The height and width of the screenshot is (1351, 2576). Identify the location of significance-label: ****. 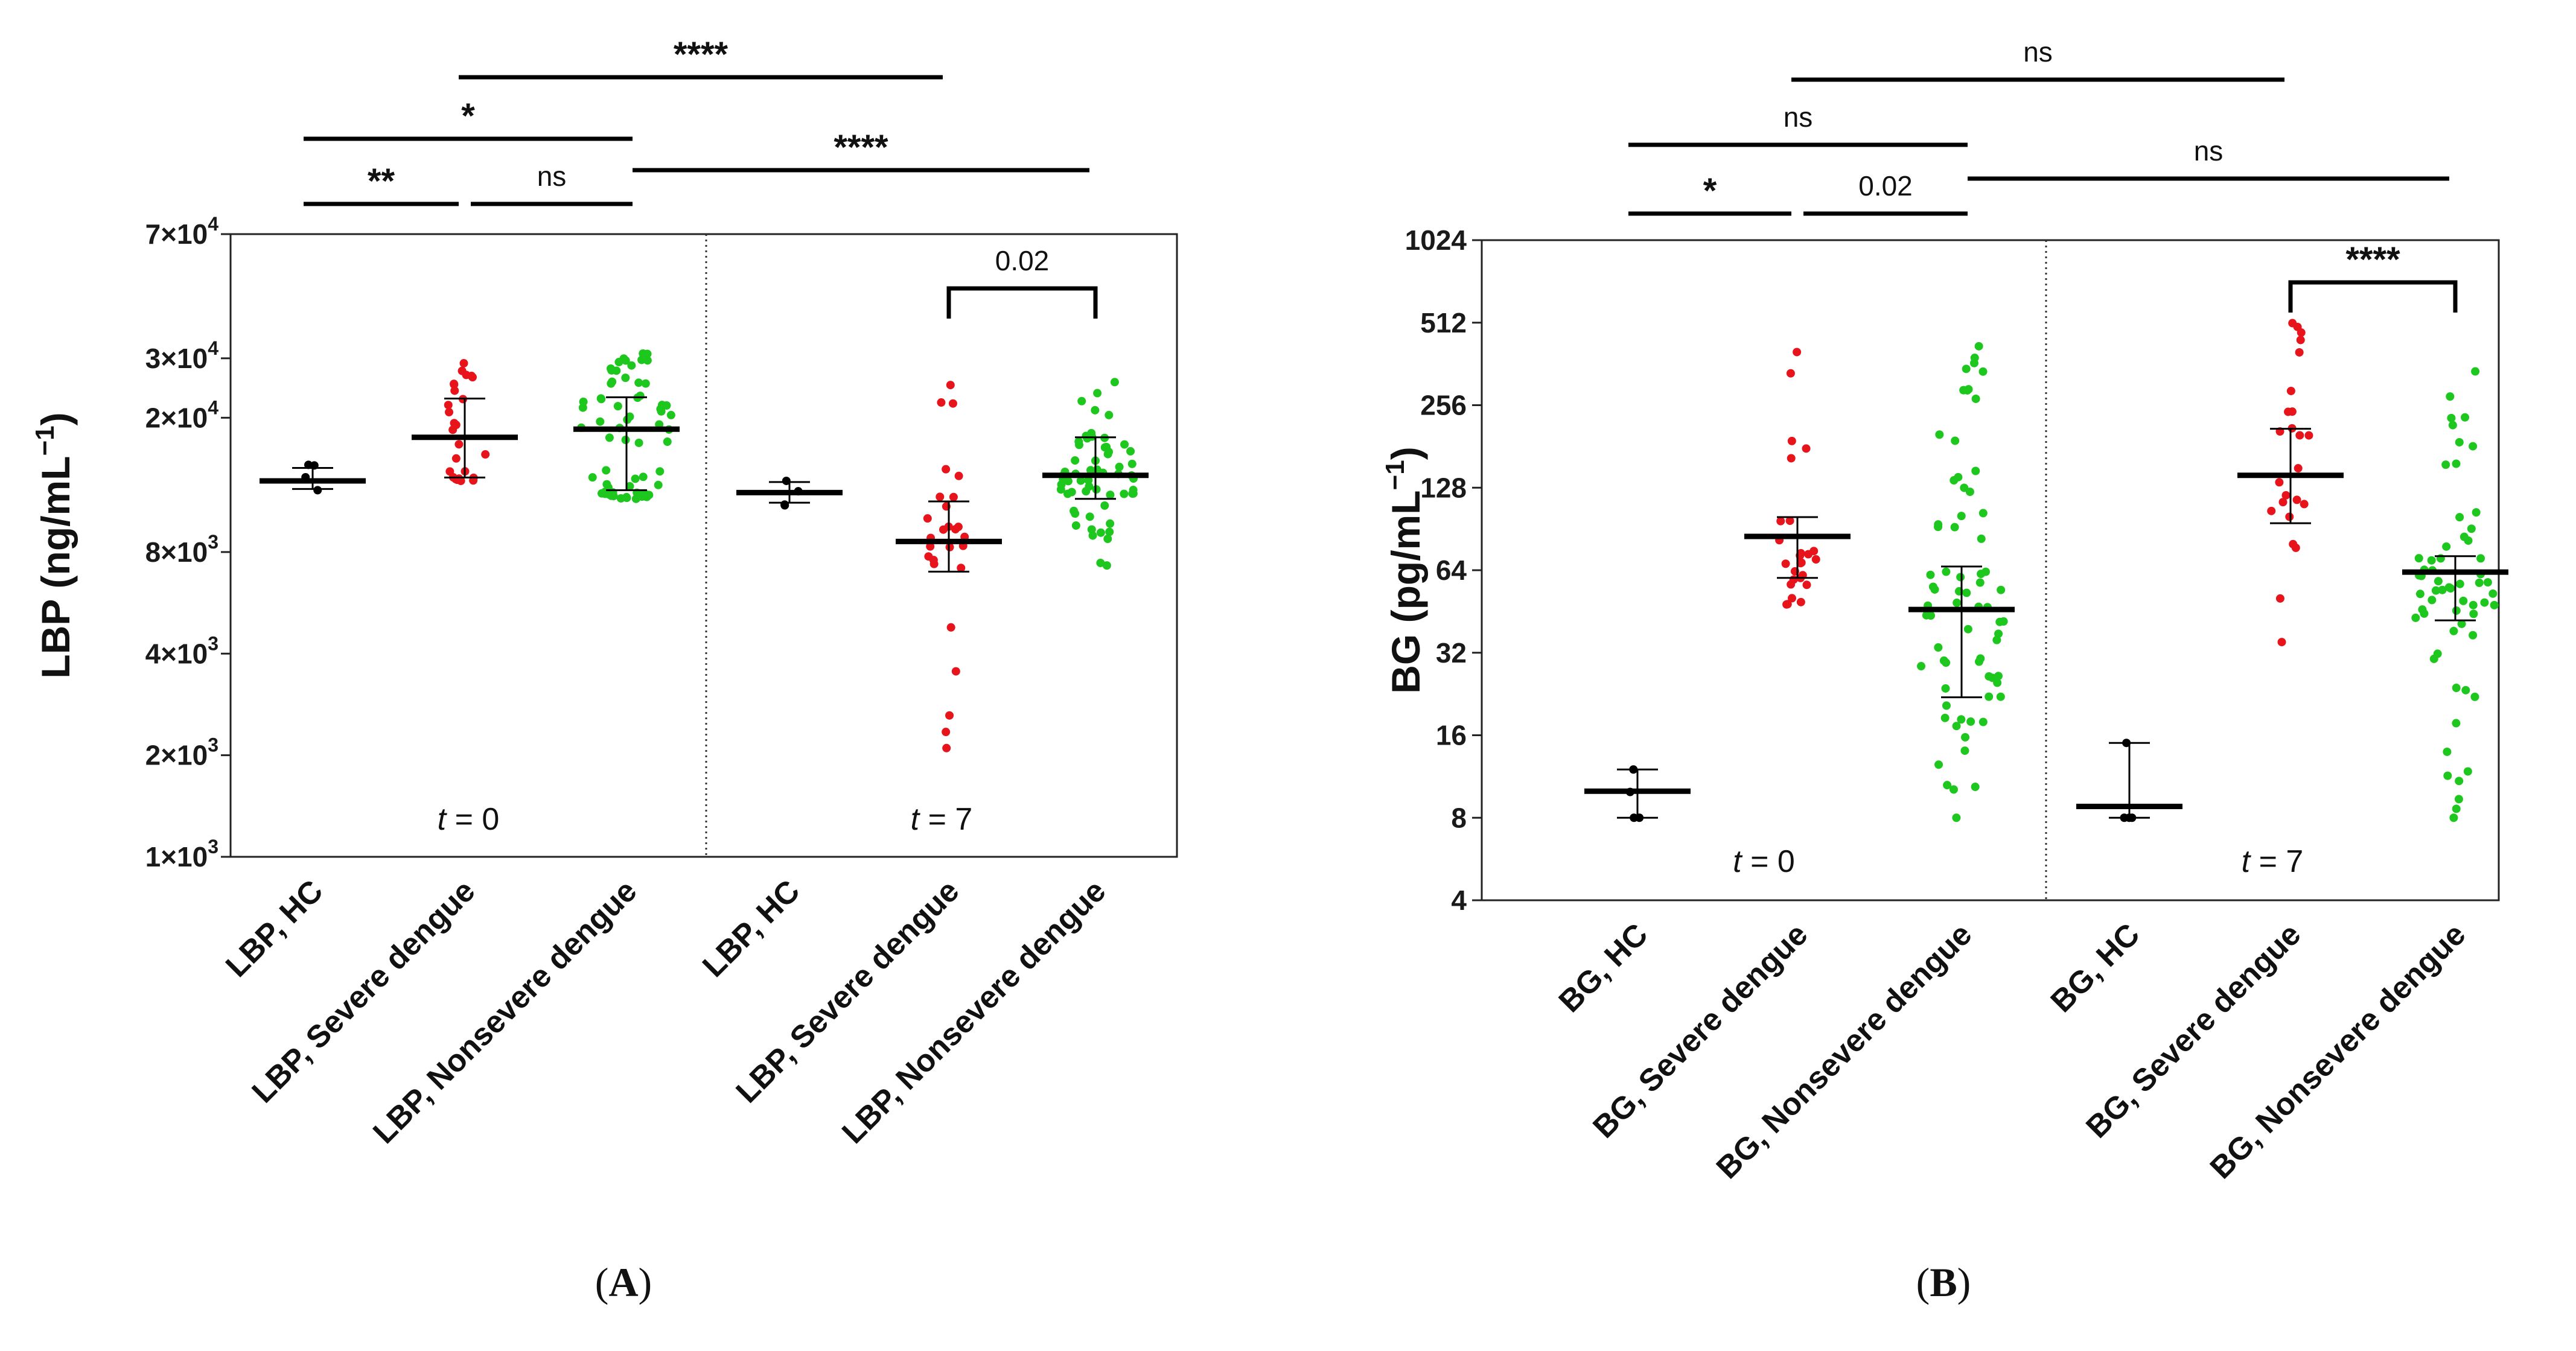
(861, 147).